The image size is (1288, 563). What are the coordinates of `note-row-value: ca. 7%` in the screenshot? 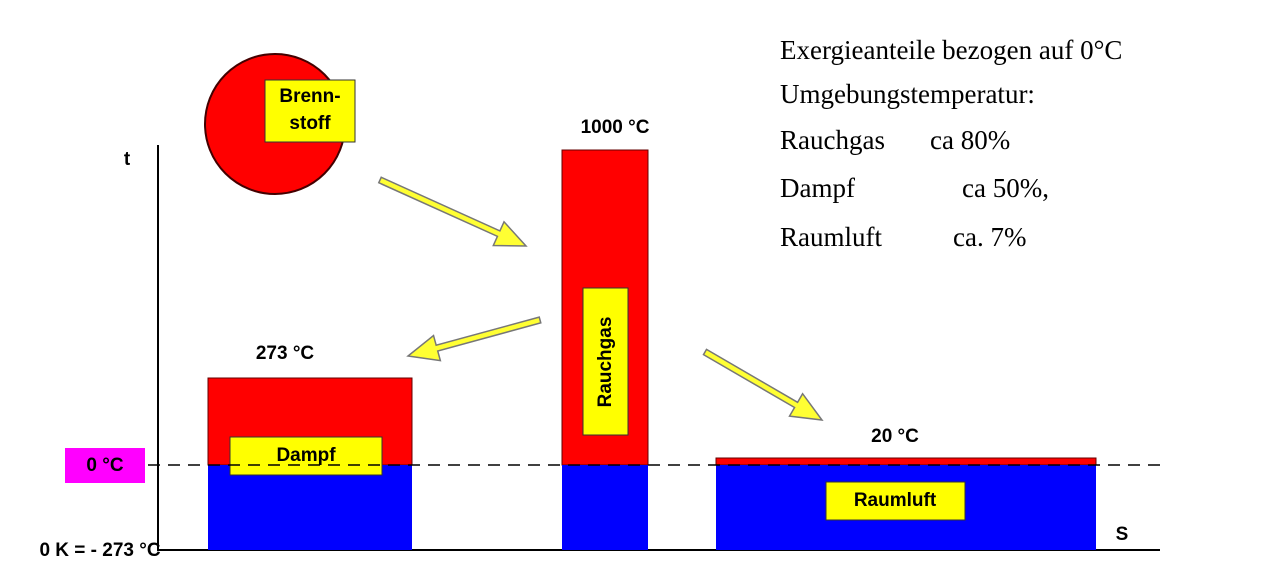 It's located at (989, 237).